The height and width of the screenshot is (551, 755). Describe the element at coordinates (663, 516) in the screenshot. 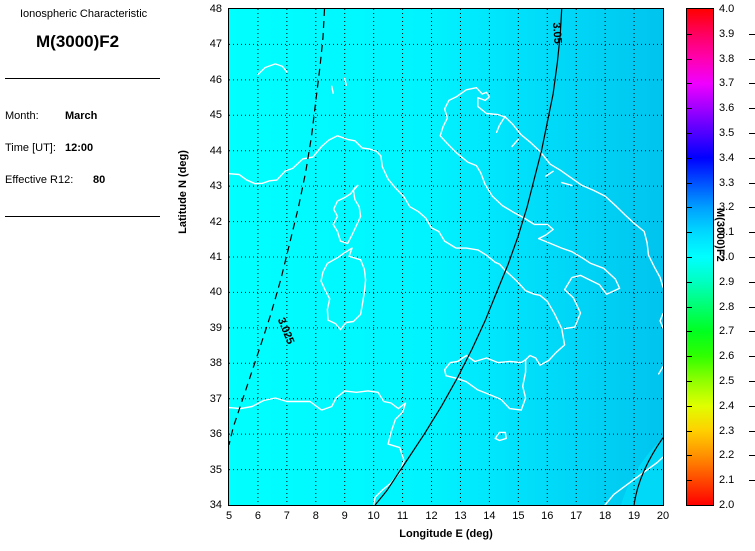

I see `x-tick-20: 20` at that location.